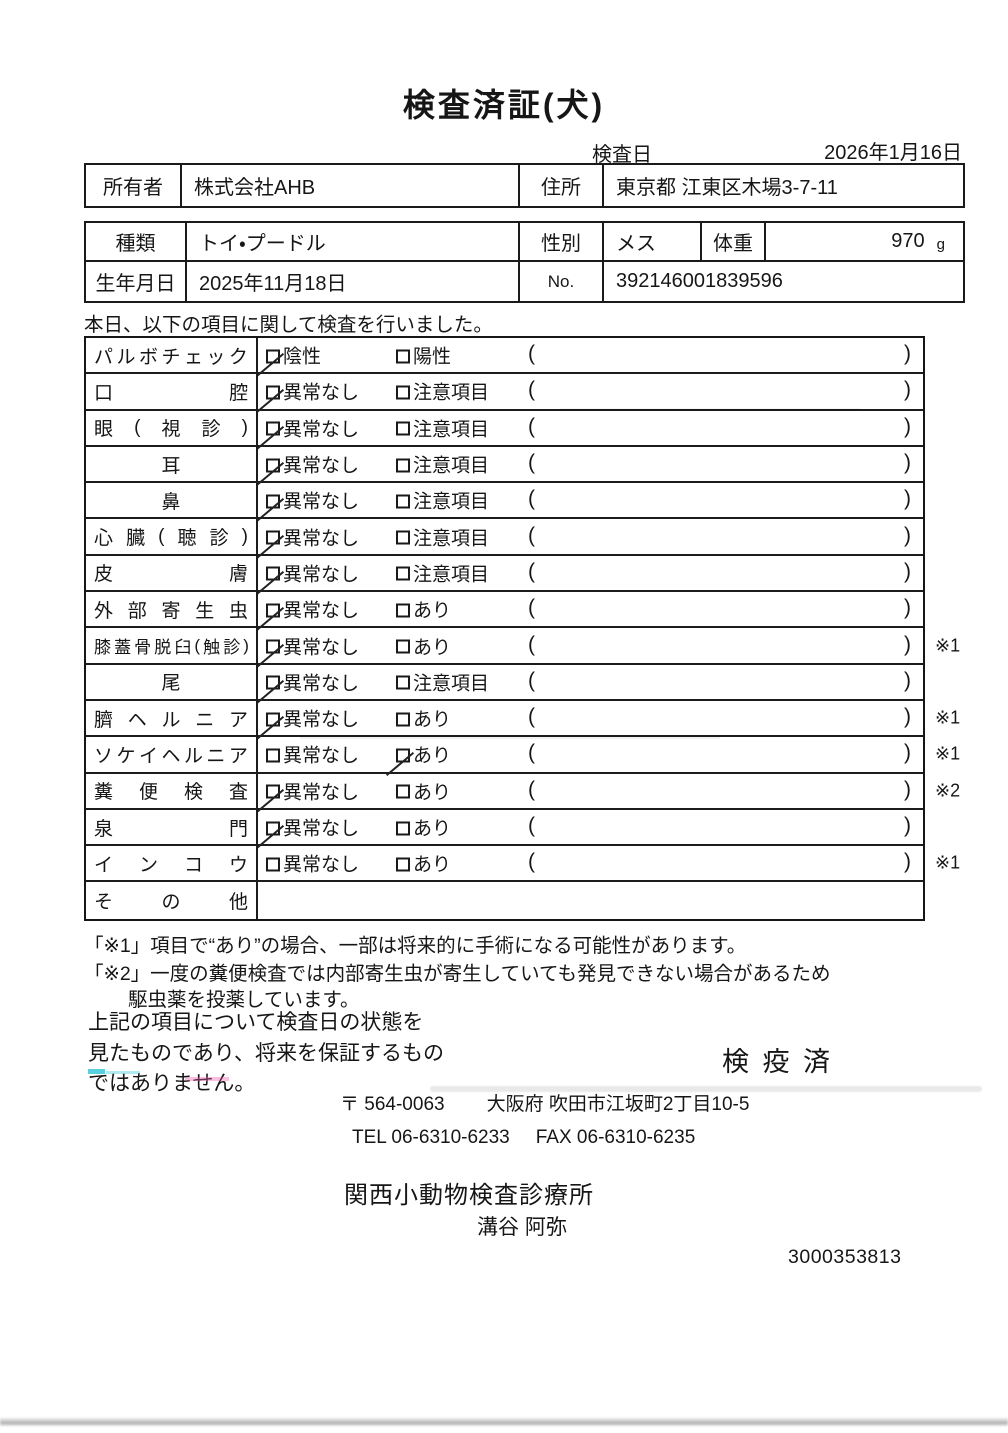  I want to click on exam-row: ソケイヘルニア 異常なし あり ( ) ※1, so click(523, 757).